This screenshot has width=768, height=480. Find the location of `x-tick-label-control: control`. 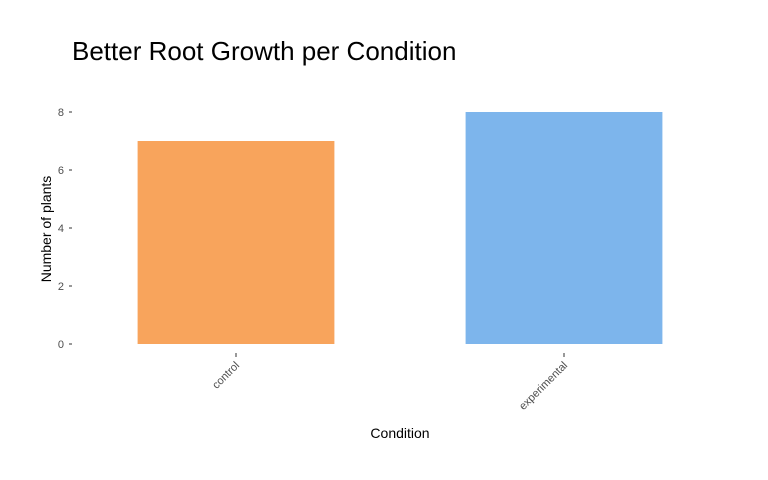

x-tick-label-control: control is located at coordinates (226, 376).